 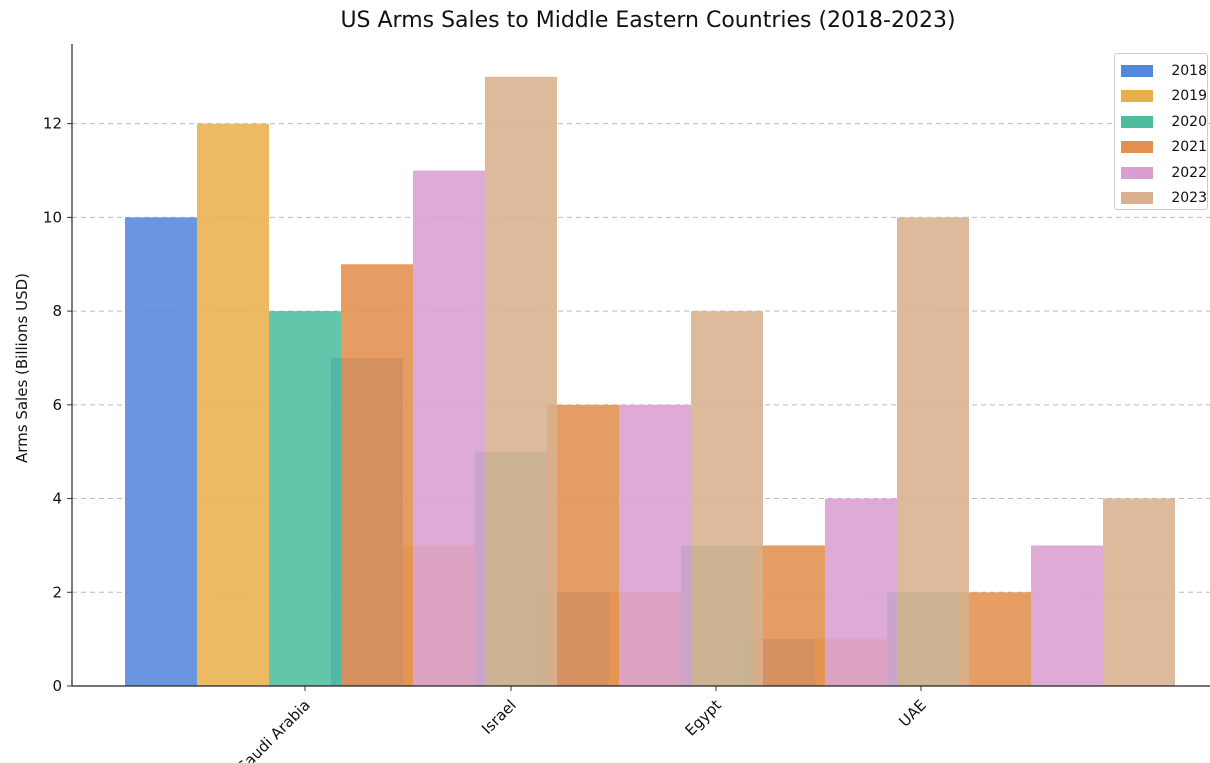 What do you see at coordinates (702, 717) in the screenshot?
I see `x-tick-label: Egypt` at bounding box center [702, 717].